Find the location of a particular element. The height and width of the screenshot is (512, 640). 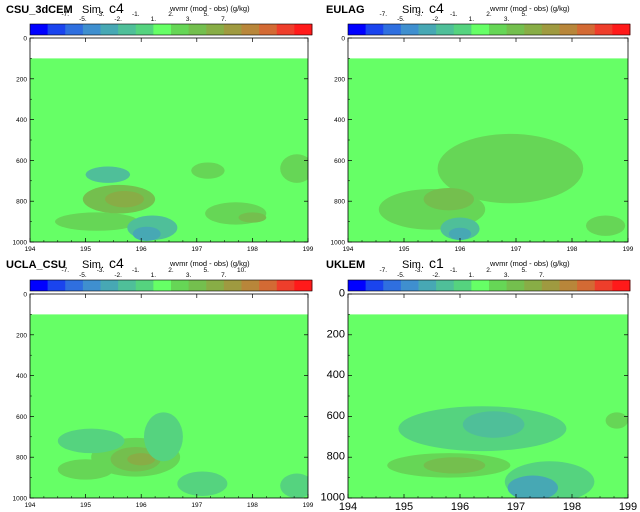

colorbar-frame is located at coordinates (489, 29).